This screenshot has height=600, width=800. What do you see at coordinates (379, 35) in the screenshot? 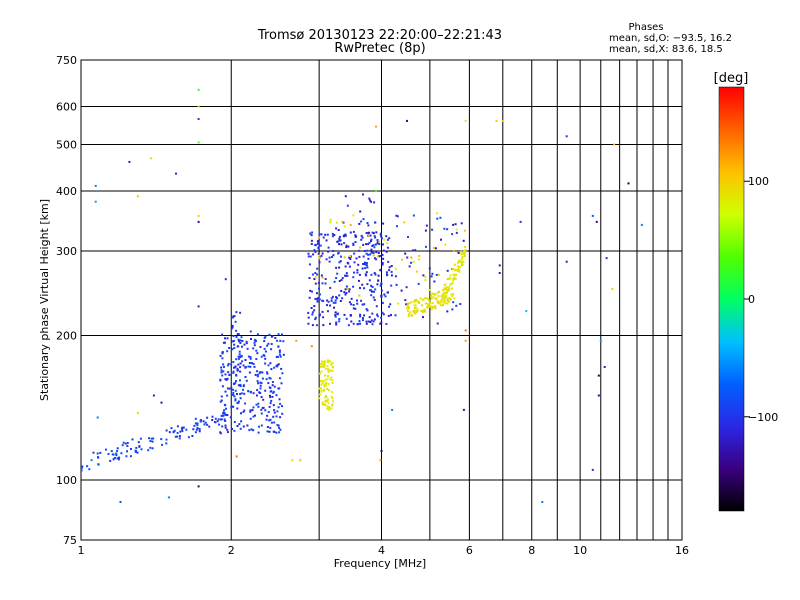
I see `chart-title: Tromsø 20130123 22:20:00–22:21:43` at bounding box center [379, 35].